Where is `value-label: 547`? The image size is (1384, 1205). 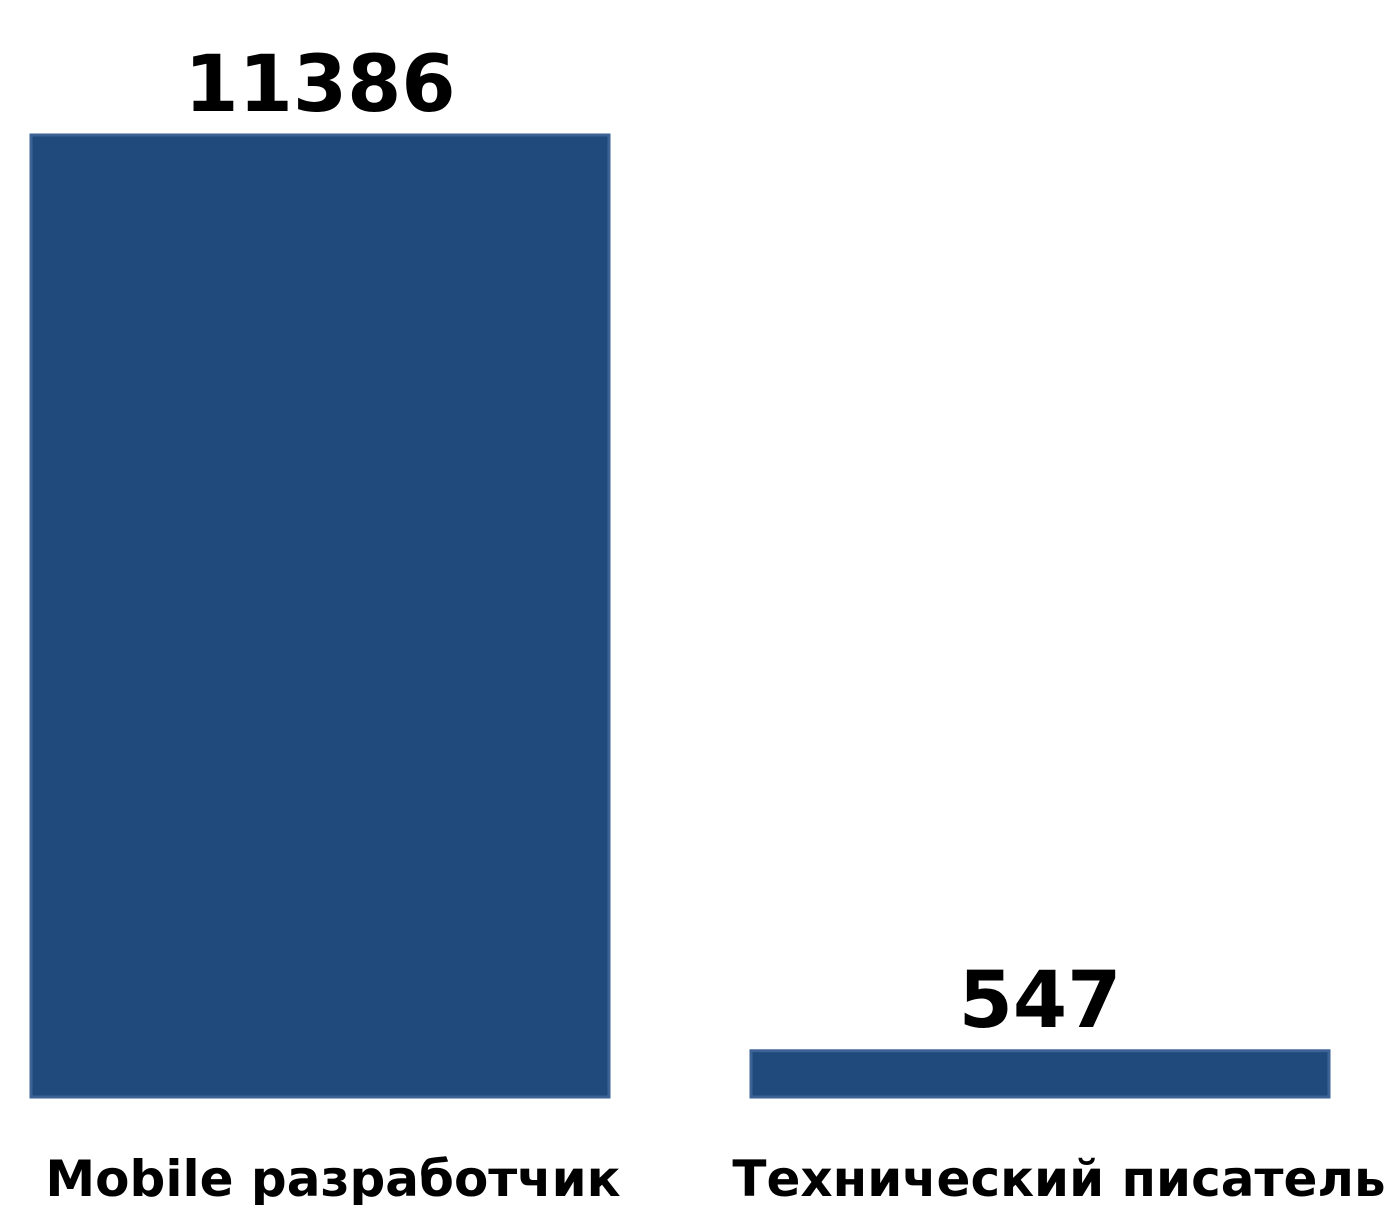 value-label: 547 is located at coordinates (1040, 1001).